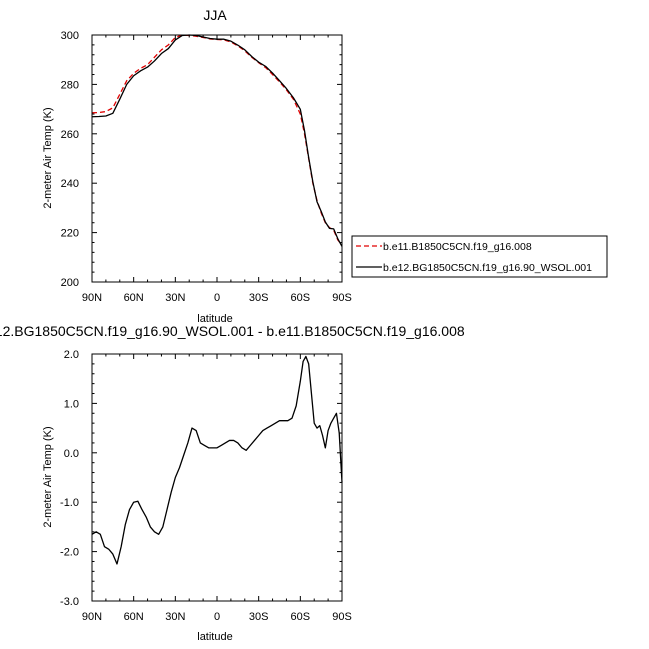 Image resolution: width=649 pixels, height=649 pixels. What do you see at coordinates (301, 617) in the screenshot?
I see `bottom-x-tick-label: 60S` at bounding box center [301, 617].